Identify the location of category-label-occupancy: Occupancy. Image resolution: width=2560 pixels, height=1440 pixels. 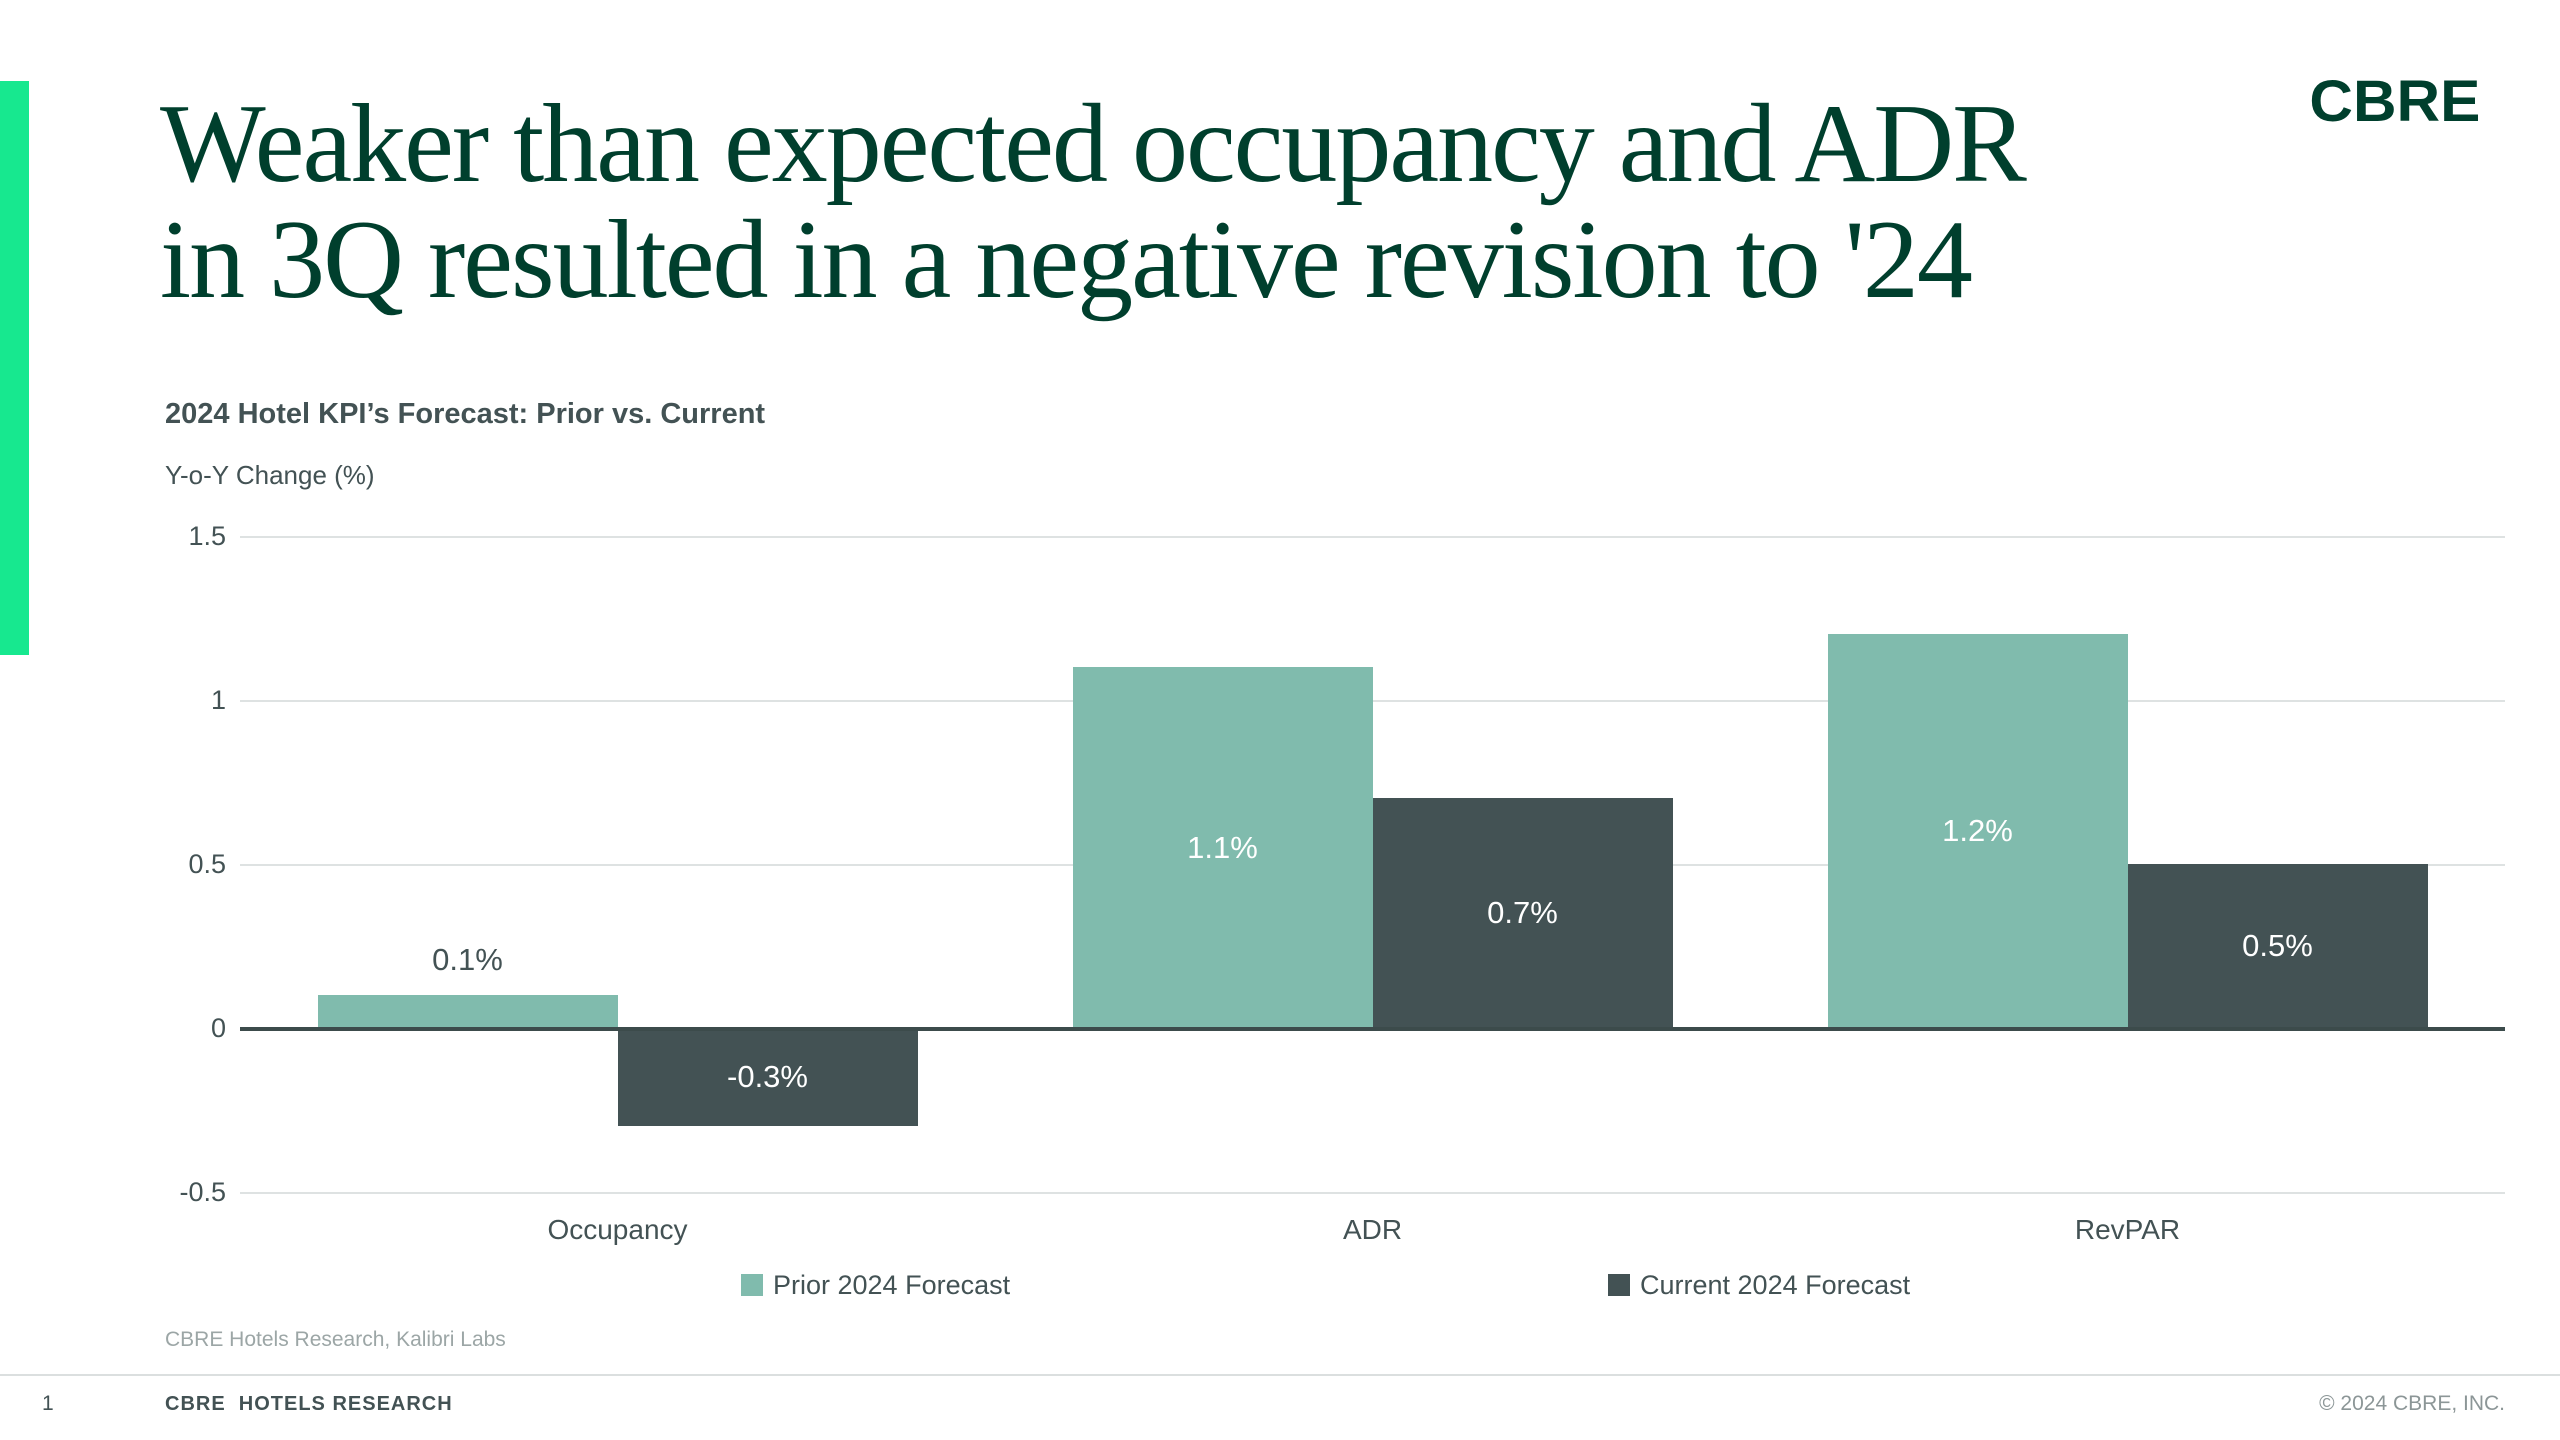
(617, 1229).